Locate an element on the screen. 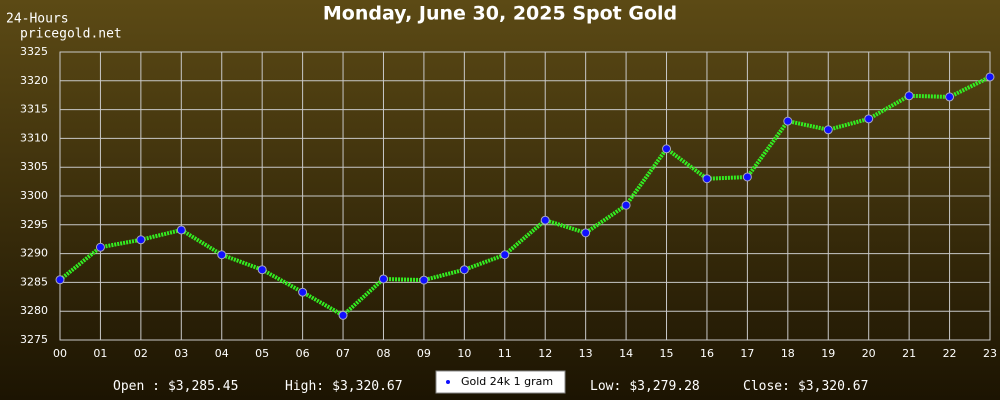  x-tick-label: 18 is located at coordinates (788, 353).